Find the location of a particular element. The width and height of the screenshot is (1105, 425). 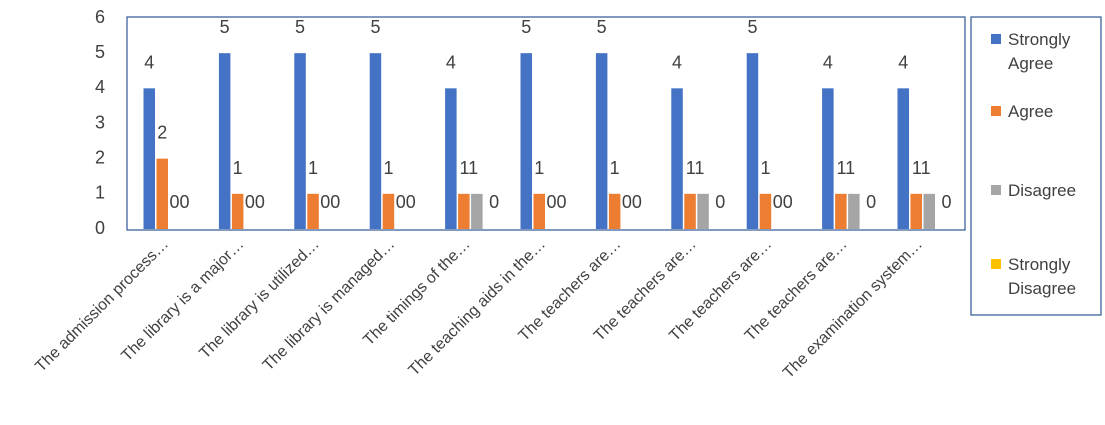

y-tick-label: 1 is located at coordinates (100, 193).